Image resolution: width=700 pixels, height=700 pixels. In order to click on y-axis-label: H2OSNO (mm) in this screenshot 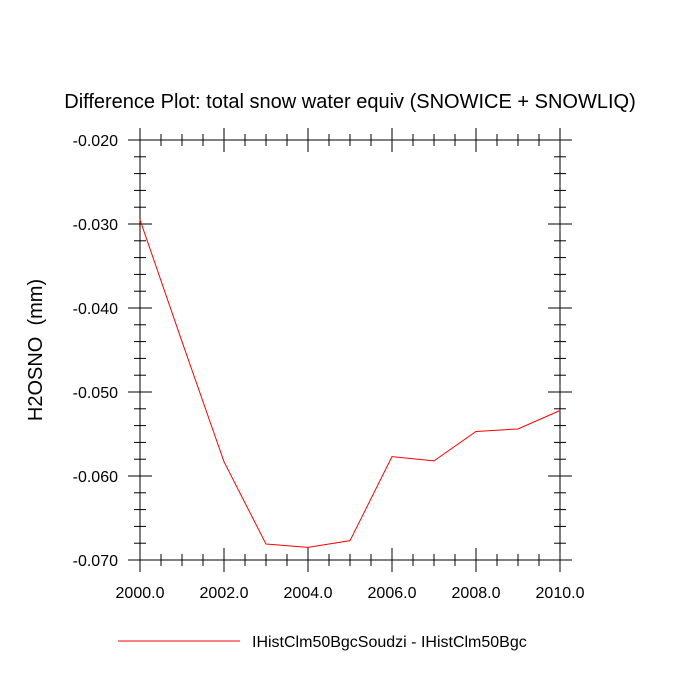, I will do `click(36, 350)`.